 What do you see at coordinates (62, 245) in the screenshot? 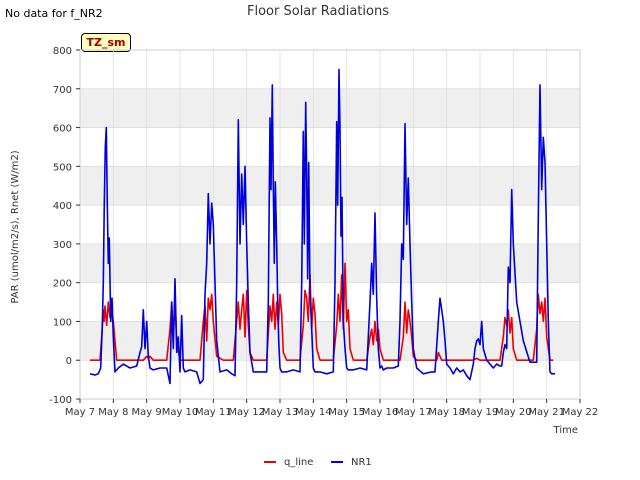
I see `y-tick-label: 300` at bounding box center [62, 245].